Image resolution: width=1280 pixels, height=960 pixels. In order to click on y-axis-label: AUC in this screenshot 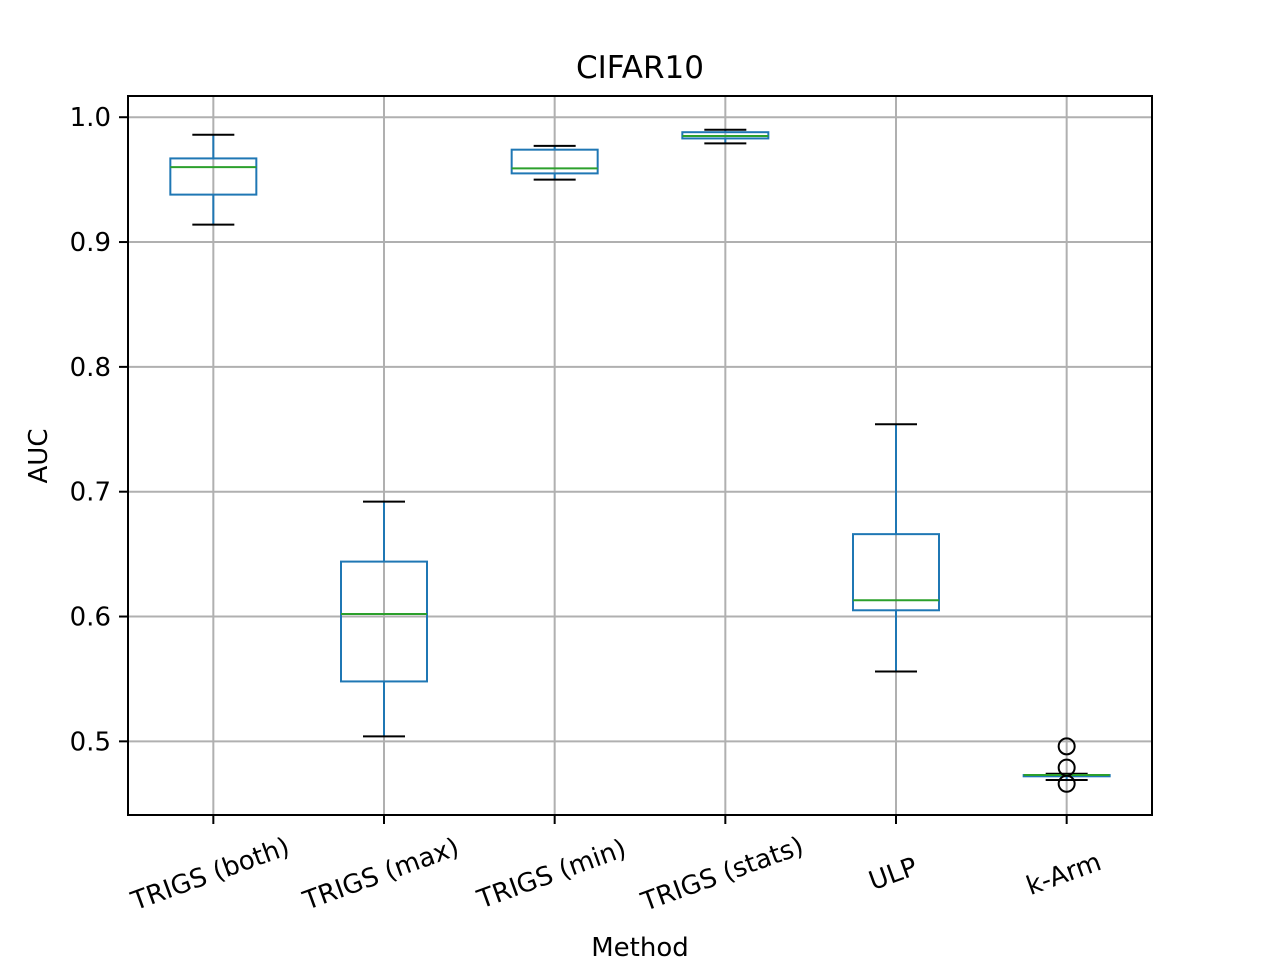, I will do `click(39, 456)`.